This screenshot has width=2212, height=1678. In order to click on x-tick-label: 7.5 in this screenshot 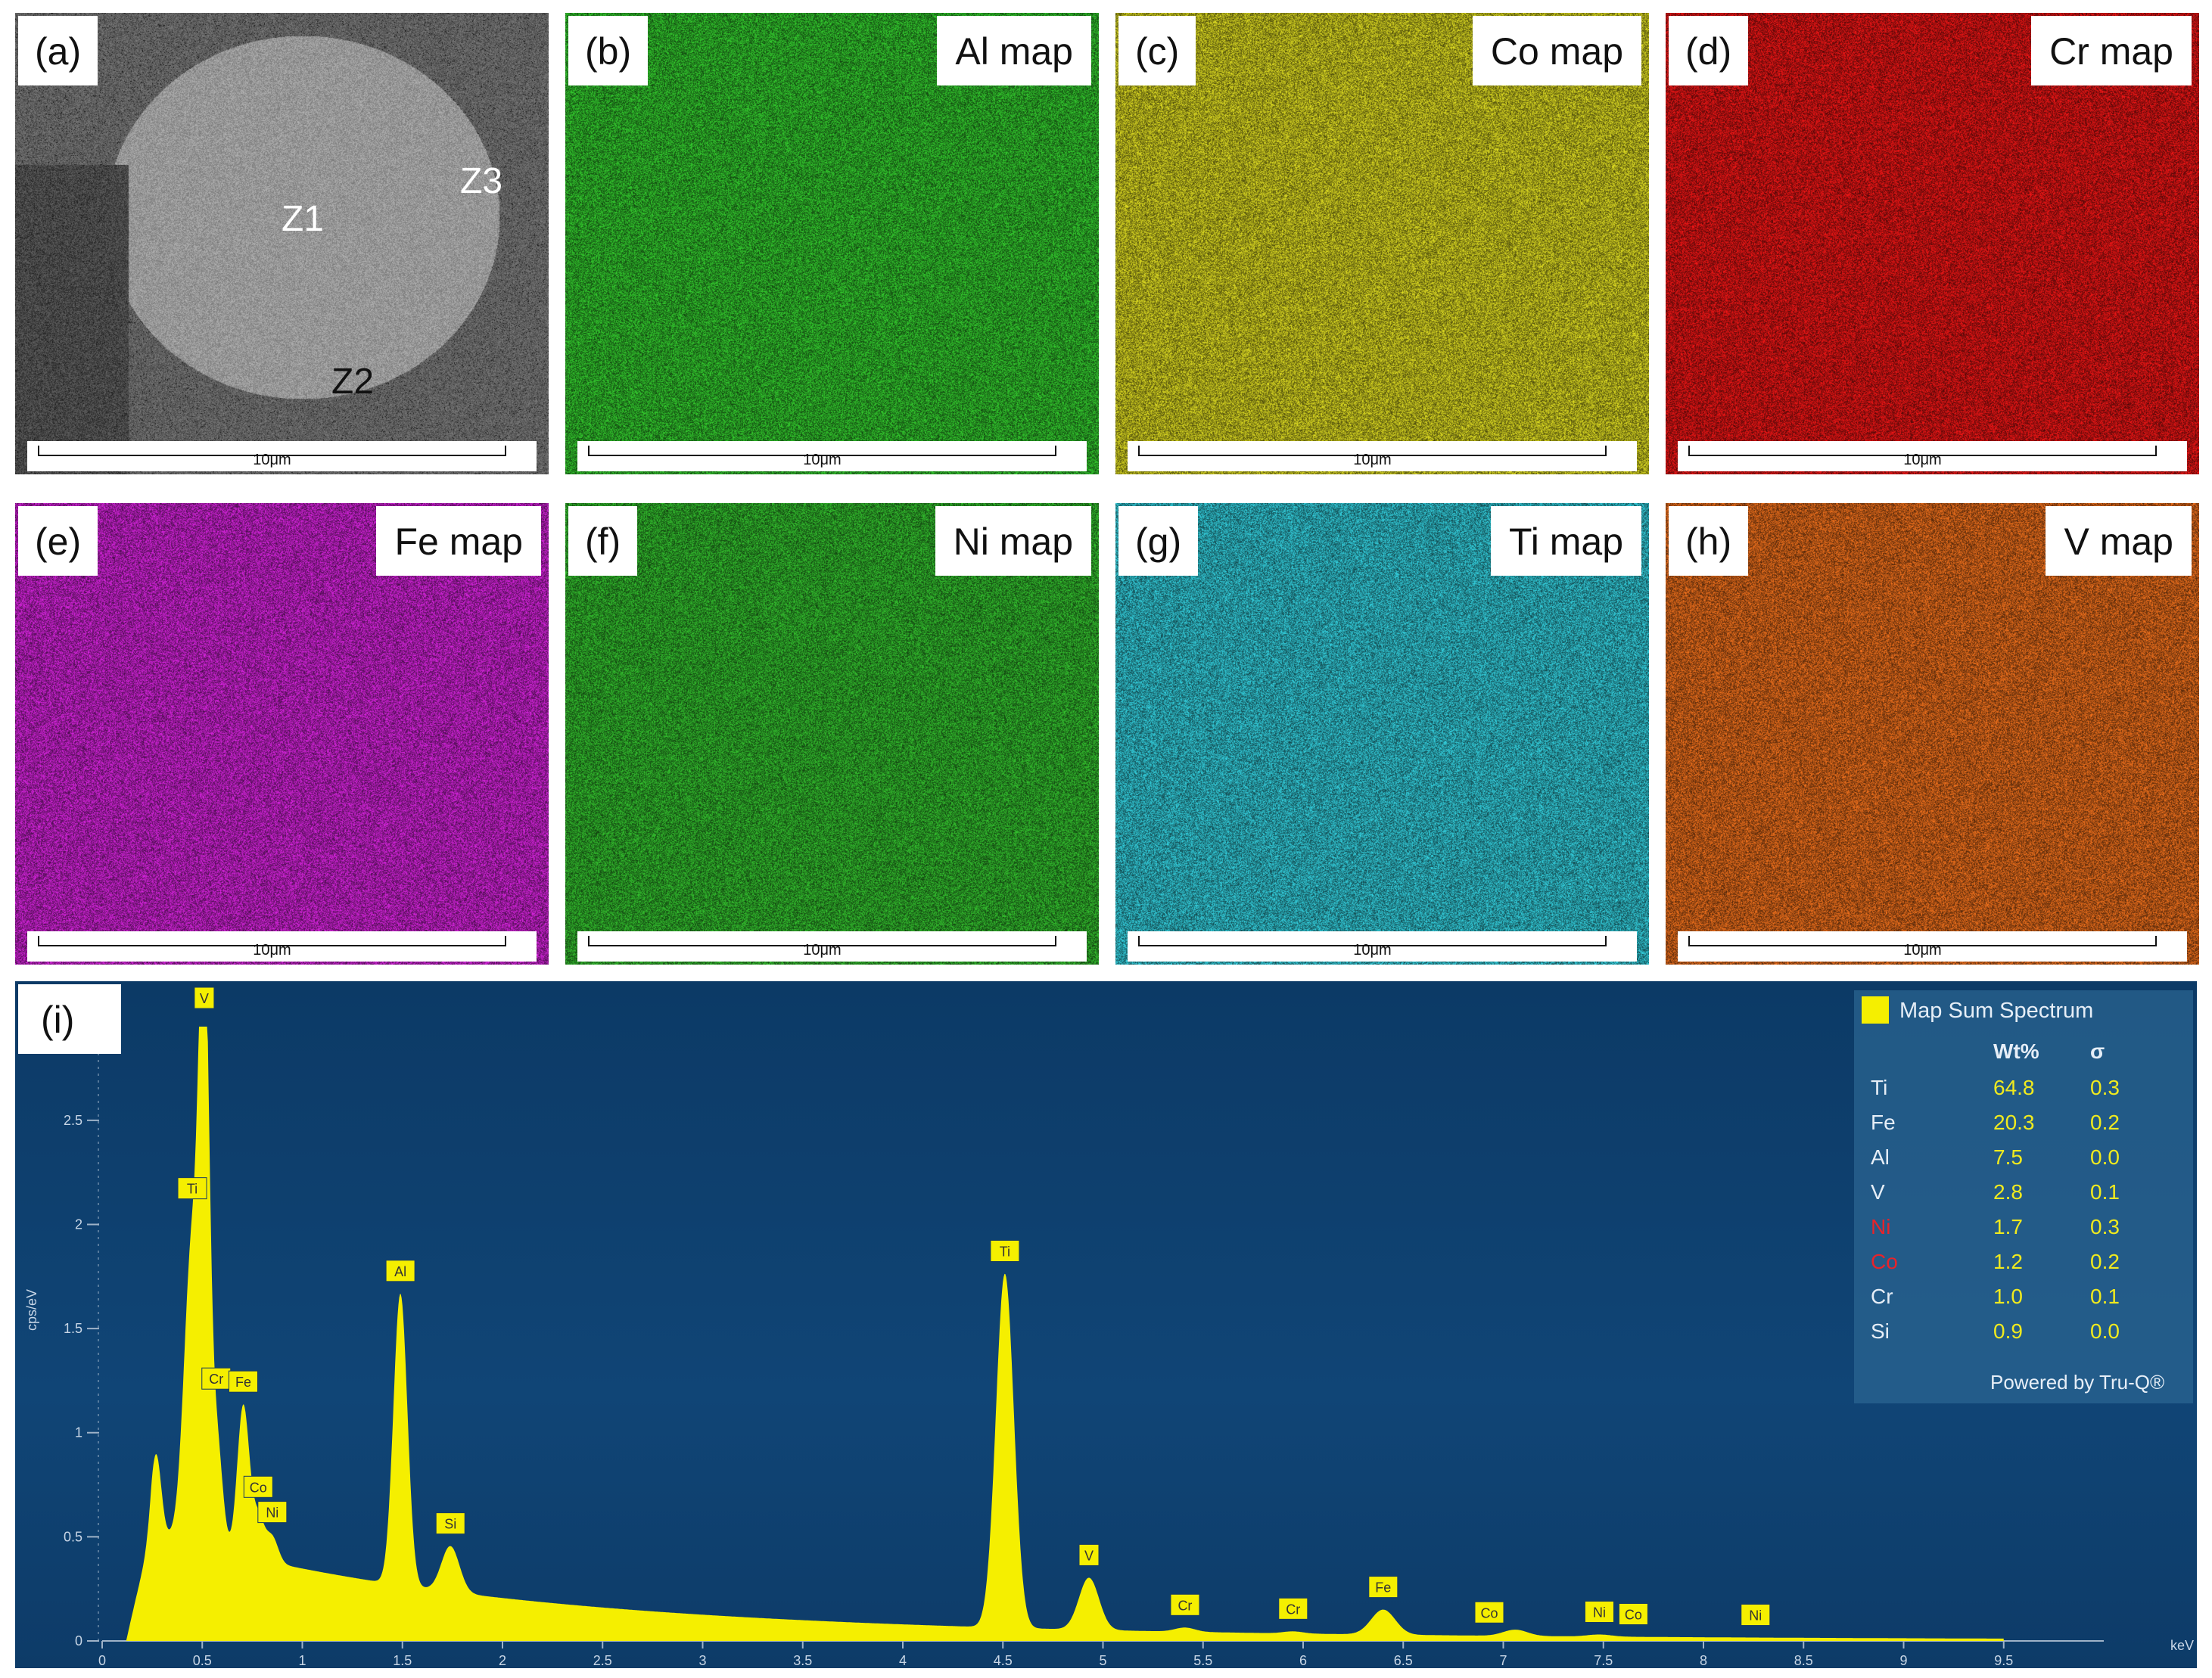, I will do `click(1603, 1660)`.